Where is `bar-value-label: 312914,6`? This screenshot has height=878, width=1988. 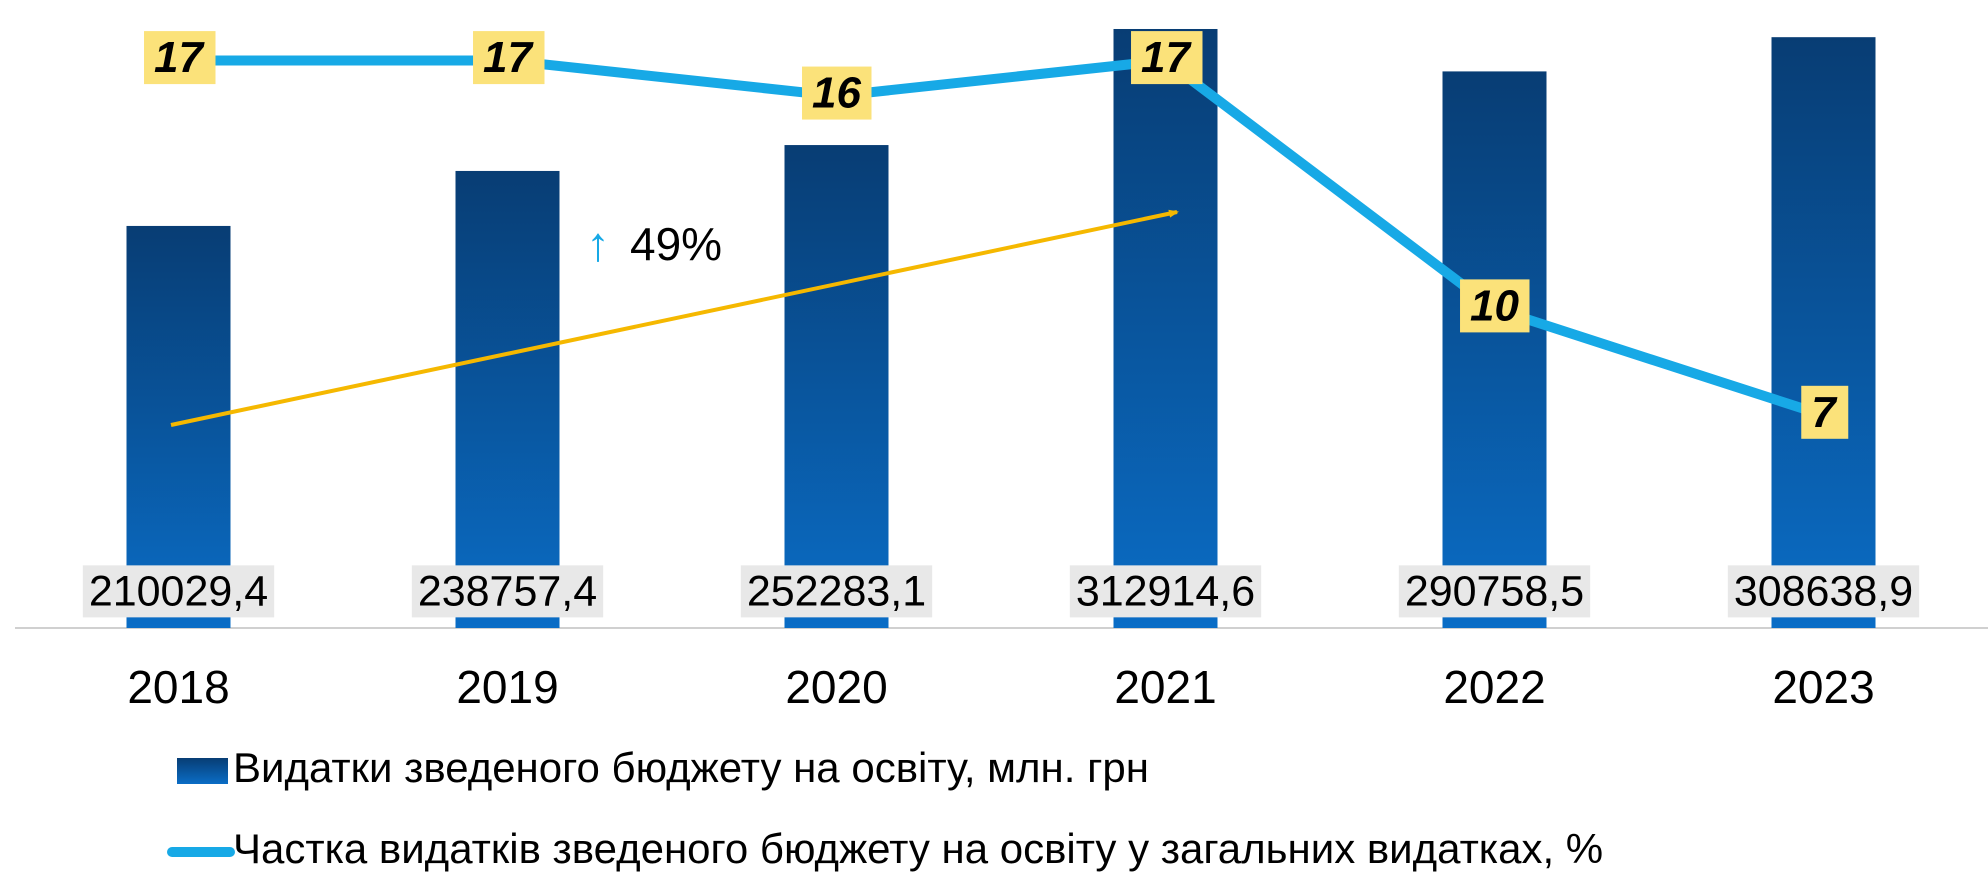 bar-value-label: 312914,6 is located at coordinates (1165, 591).